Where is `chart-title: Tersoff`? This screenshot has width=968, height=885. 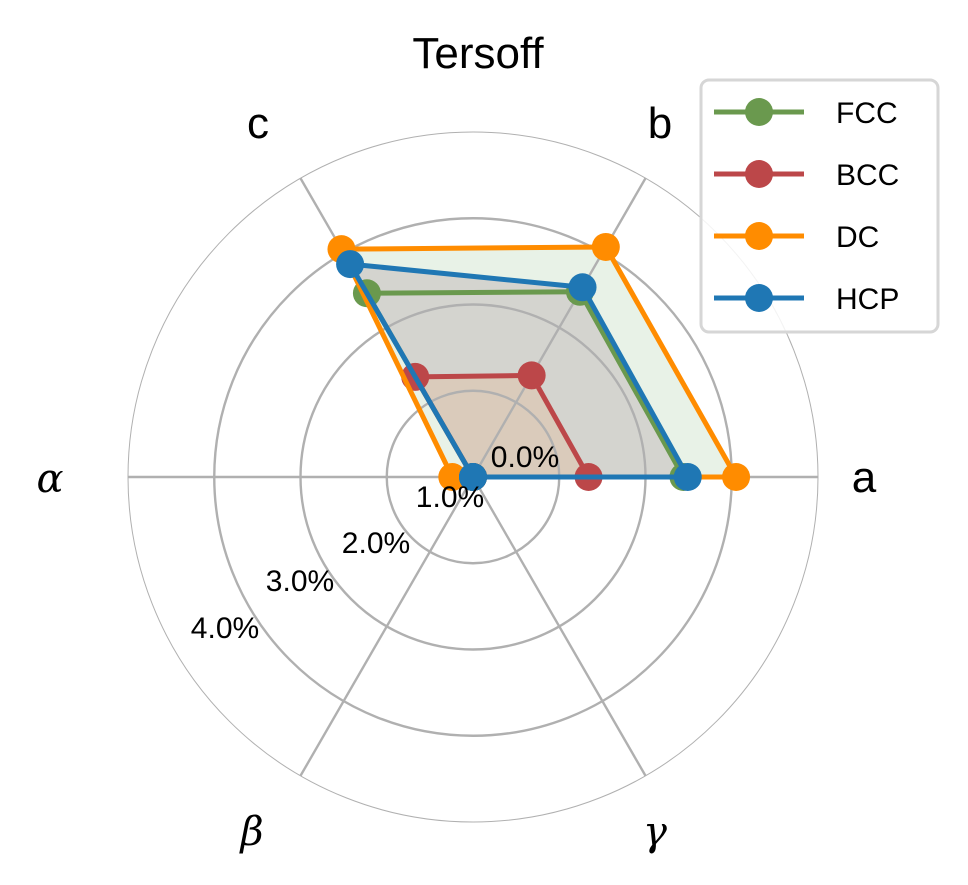
chart-title: Tersoff is located at coordinates (478, 53).